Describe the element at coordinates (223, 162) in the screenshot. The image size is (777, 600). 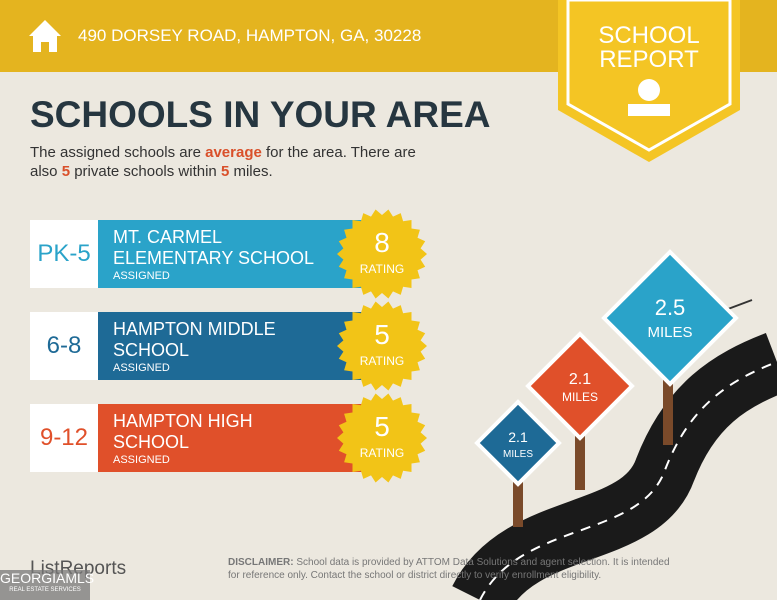
I see `intro-text: for the area. There are also` at that location.